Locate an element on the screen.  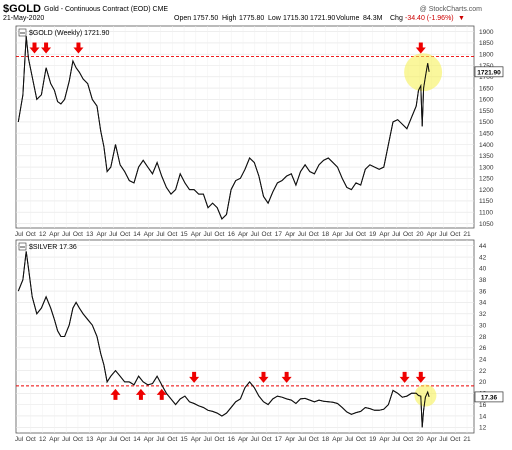
gold-y-tick-label: 1850 is located at coordinates (486, 43).